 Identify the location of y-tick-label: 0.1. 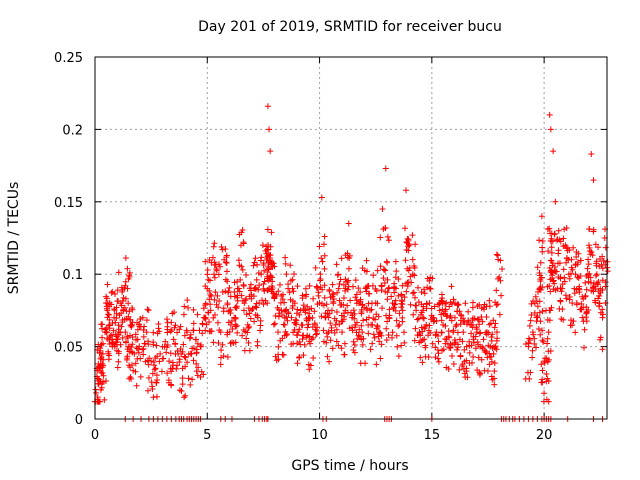
(72, 275).